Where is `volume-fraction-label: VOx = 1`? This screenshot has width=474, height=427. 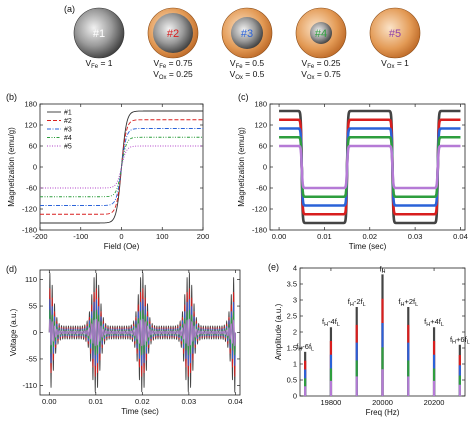
volume-fraction-label: VOx = 1 is located at coordinates (395, 64).